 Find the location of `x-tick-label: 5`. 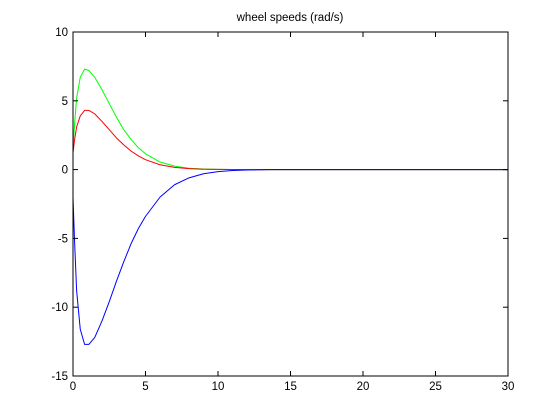

x-tick-label: 5 is located at coordinates (145, 387).